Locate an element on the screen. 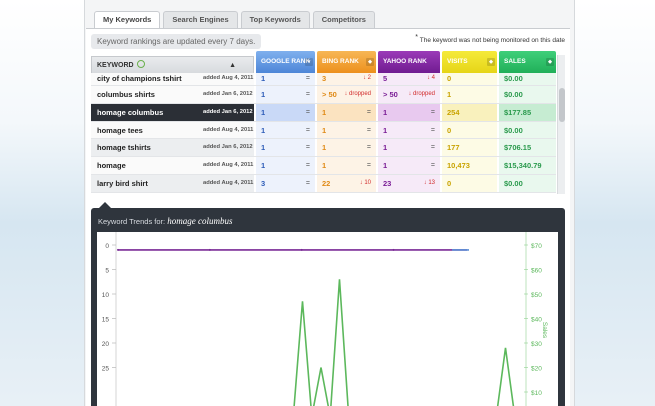  yahoo-rank-value: > 50 is located at coordinates (390, 94).